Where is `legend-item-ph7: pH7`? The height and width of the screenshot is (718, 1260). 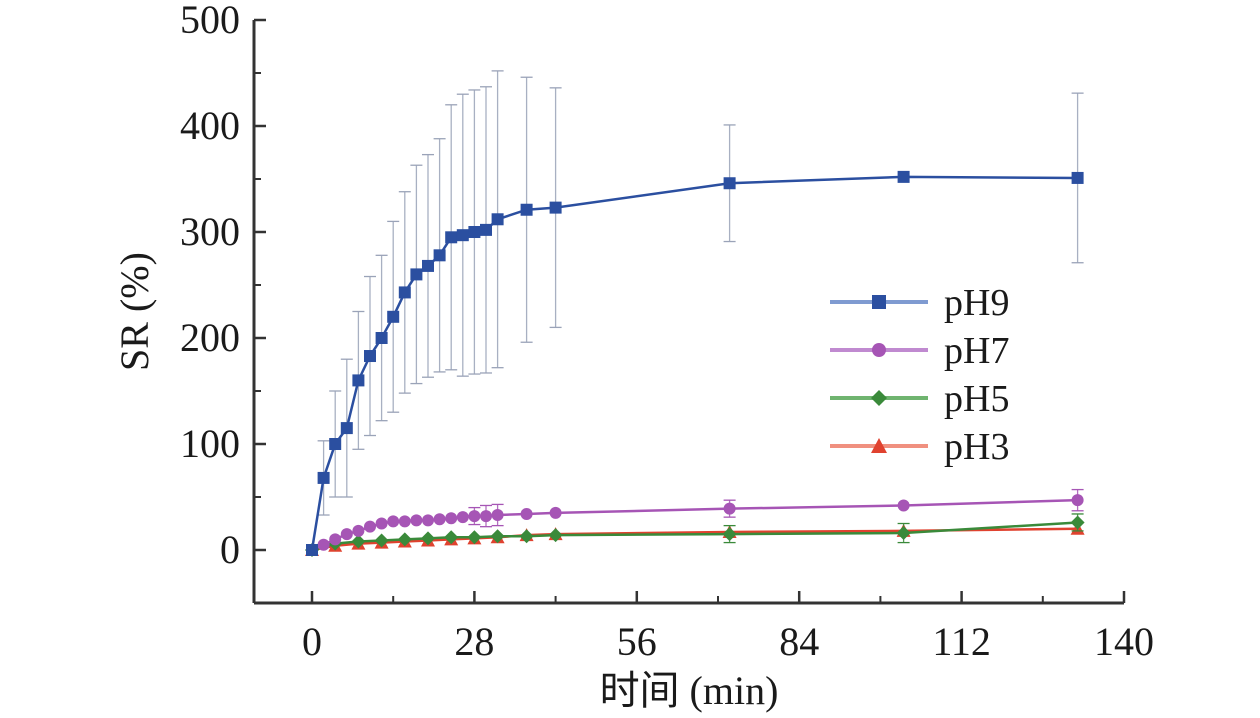 legend-item-ph7: pH7 is located at coordinates (919, 351).